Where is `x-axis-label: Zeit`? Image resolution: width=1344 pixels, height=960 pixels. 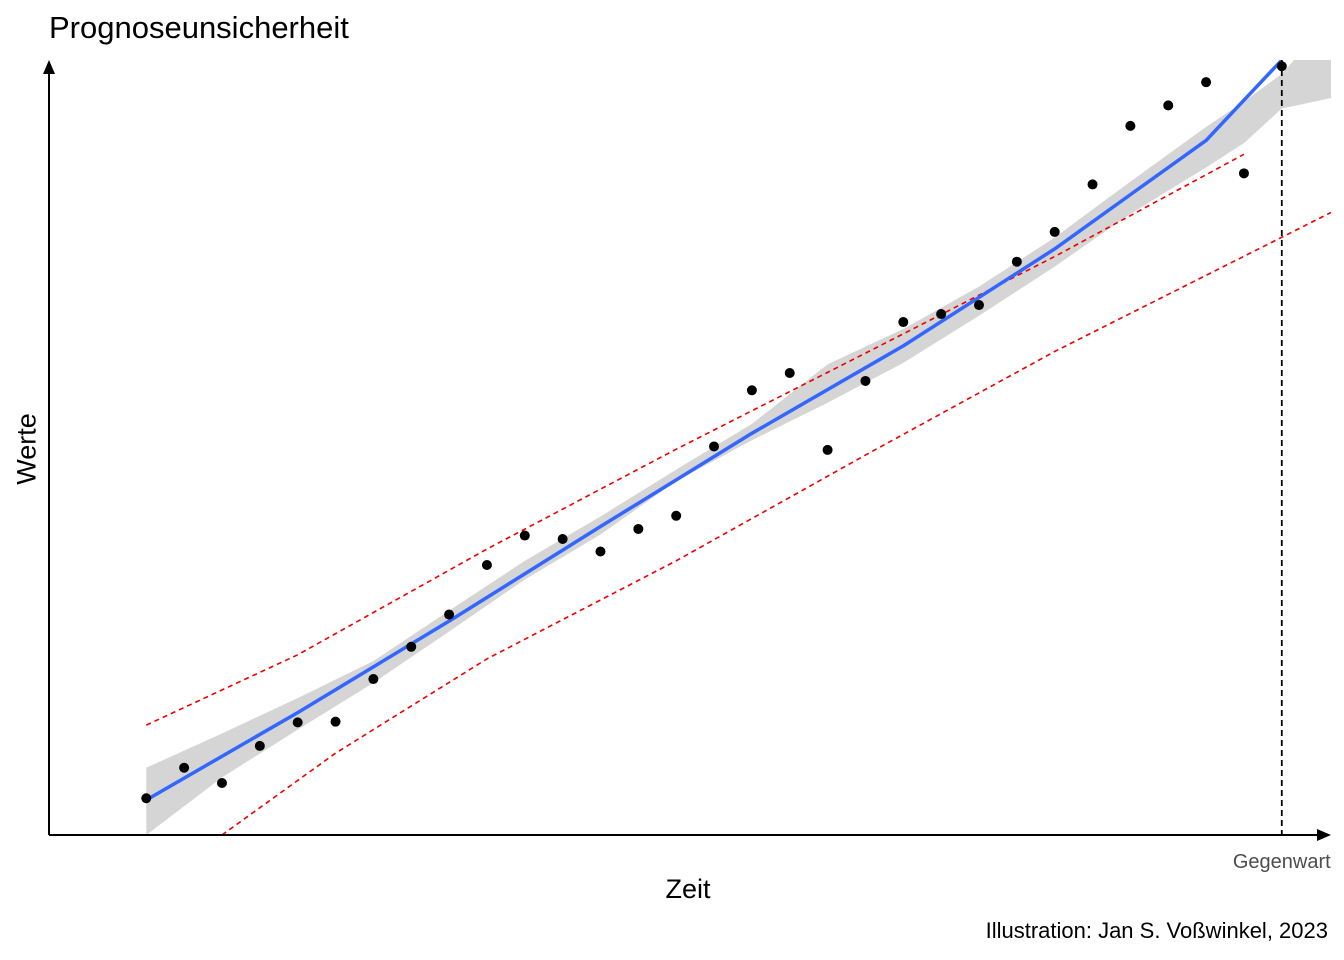 x-axis-label: Zeit is located at coordinates (688, 889).